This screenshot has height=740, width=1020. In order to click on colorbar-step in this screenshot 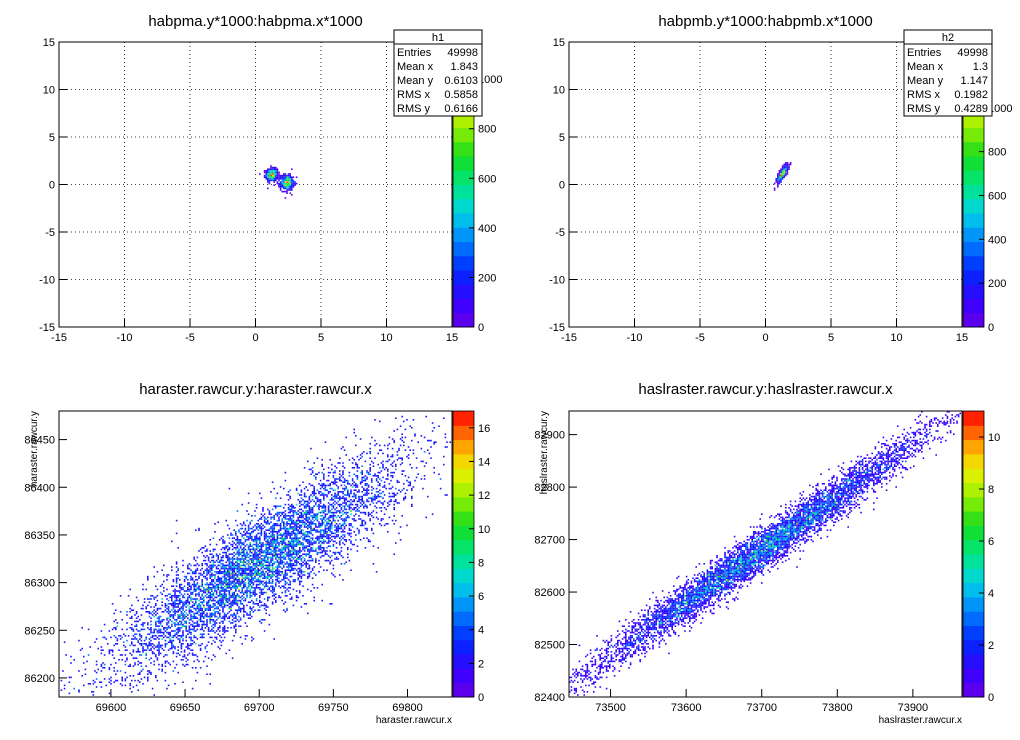, I will do `click(973, 163)`.